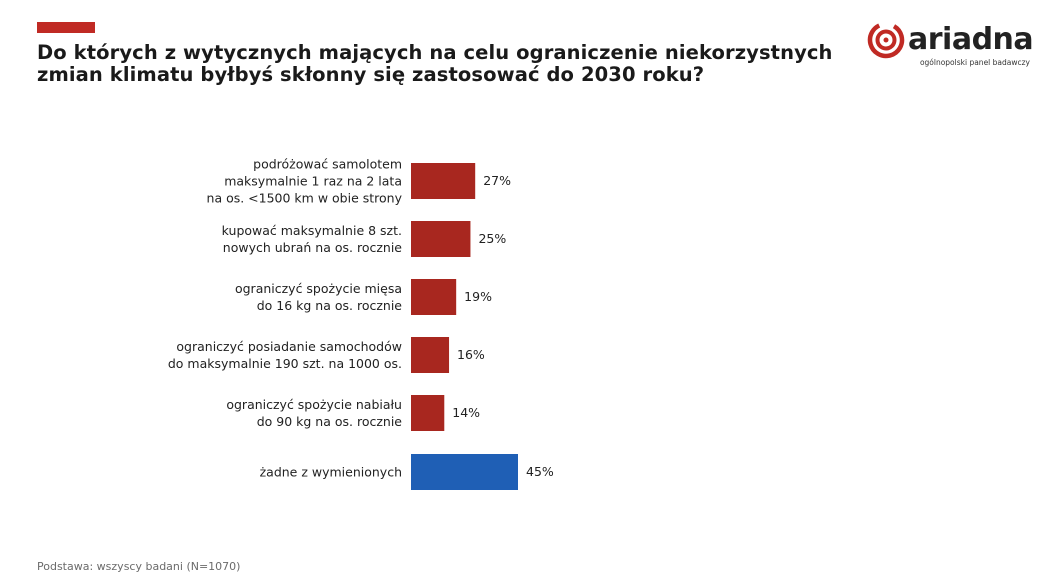 The image size is (1041, 586). I want to click on logo-wordmark: ariadna, so click(971, 39).